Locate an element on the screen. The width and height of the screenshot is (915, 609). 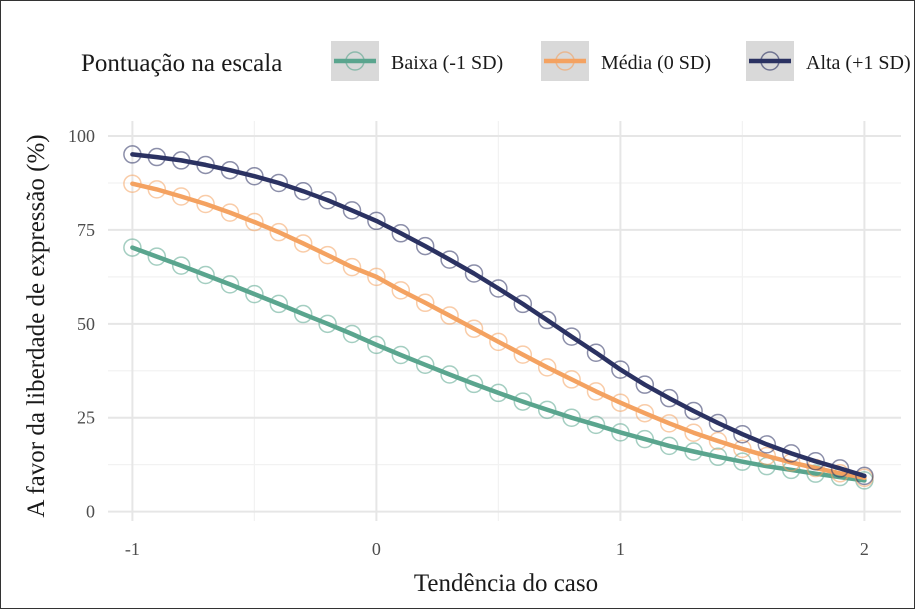
legend-item: Baixa (-1 SD) is located at coordinates (417, 61).